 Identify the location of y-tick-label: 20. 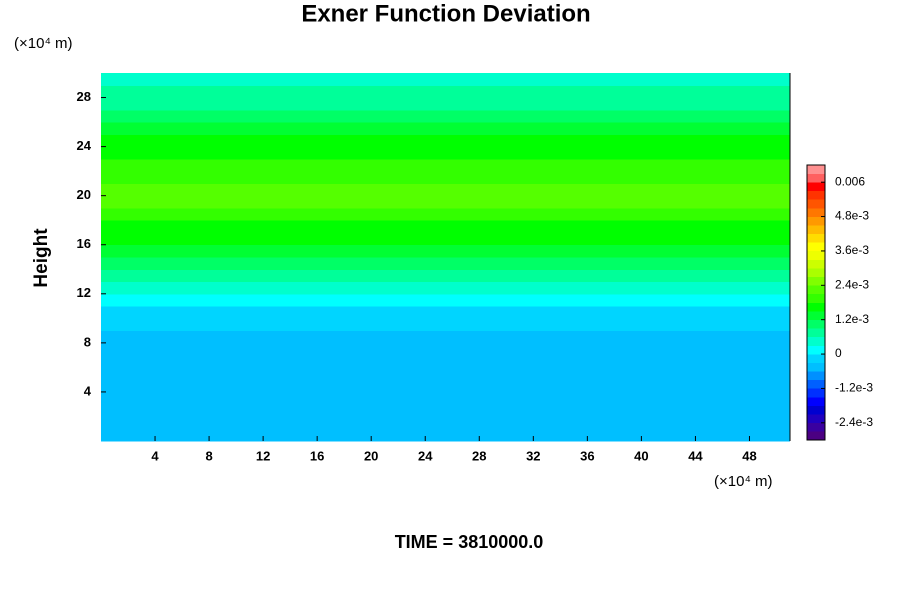
(84, 194).